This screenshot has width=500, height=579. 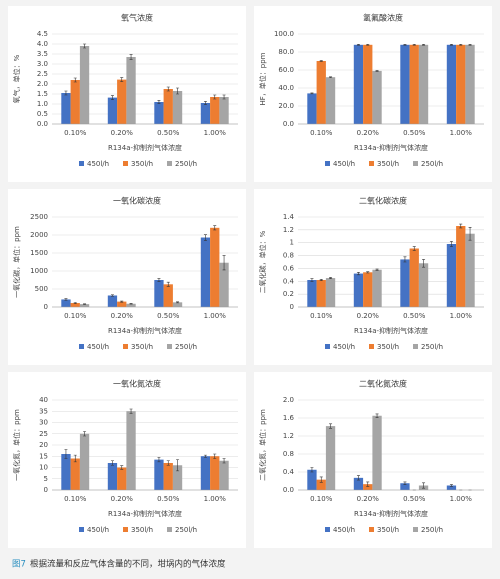 What do you see at coordinates (46, 307) in the screenshot?
I see `y-tick-label: 0` at bounding box center [46, 307].